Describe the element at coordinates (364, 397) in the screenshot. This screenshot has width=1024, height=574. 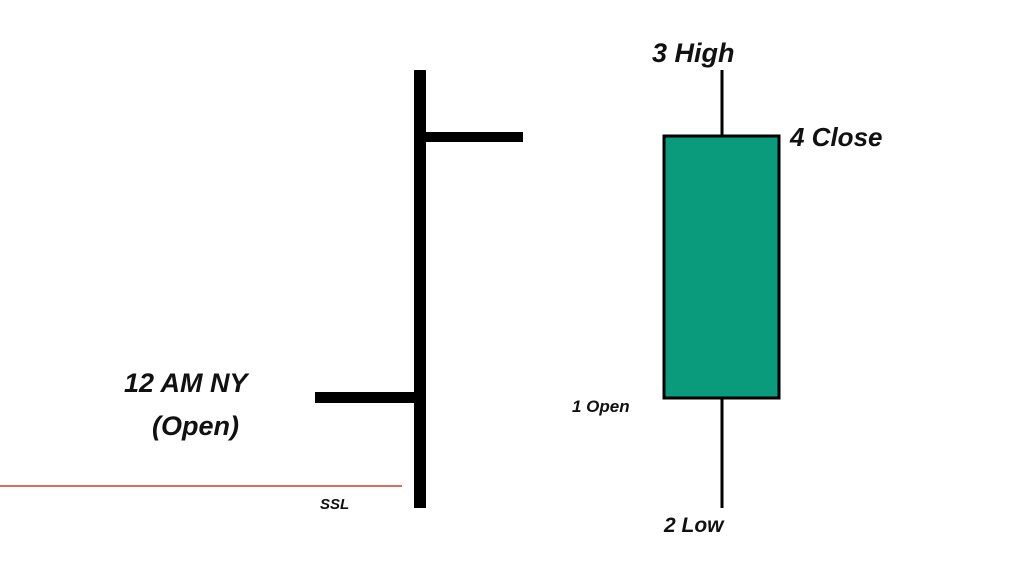
I see `ohlc-open-tick` at that location.